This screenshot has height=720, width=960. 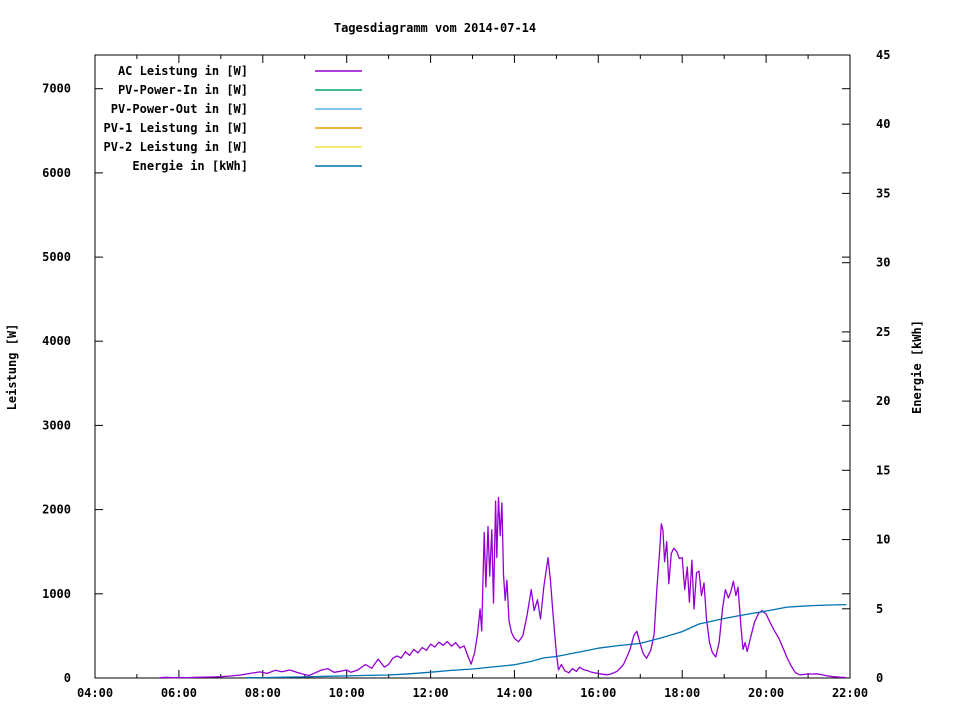 I want to click on y-left-tick-label: 2000, so click(x=56, y=510).